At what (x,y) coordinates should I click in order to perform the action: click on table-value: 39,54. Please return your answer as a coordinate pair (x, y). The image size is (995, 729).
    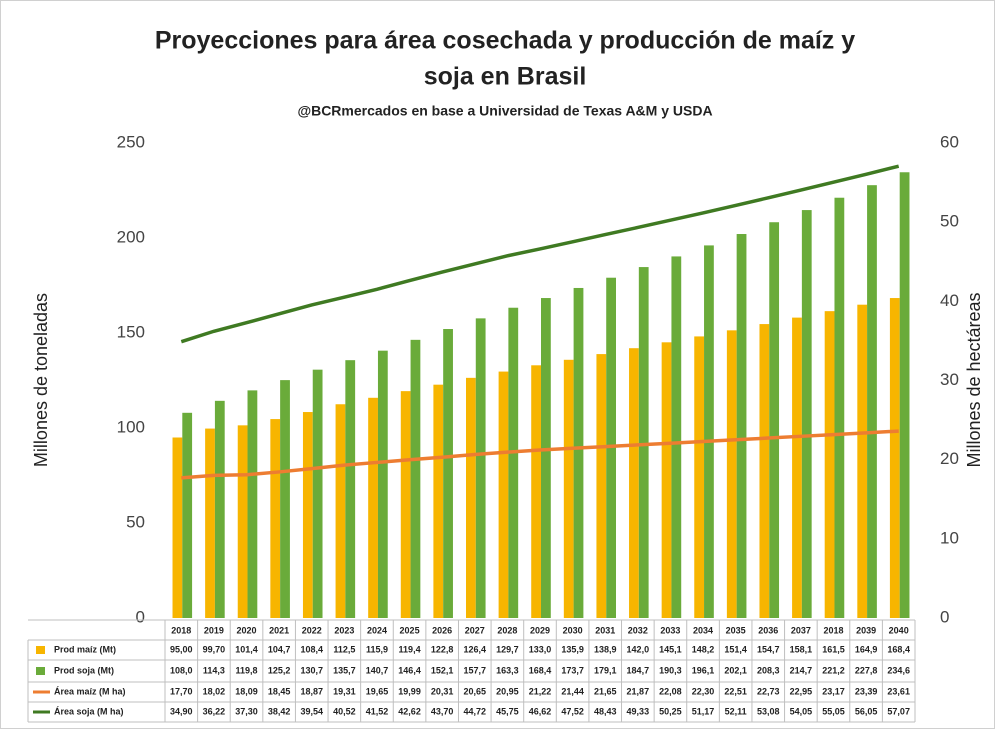
    Looking at the image, I should click on (311, 711).